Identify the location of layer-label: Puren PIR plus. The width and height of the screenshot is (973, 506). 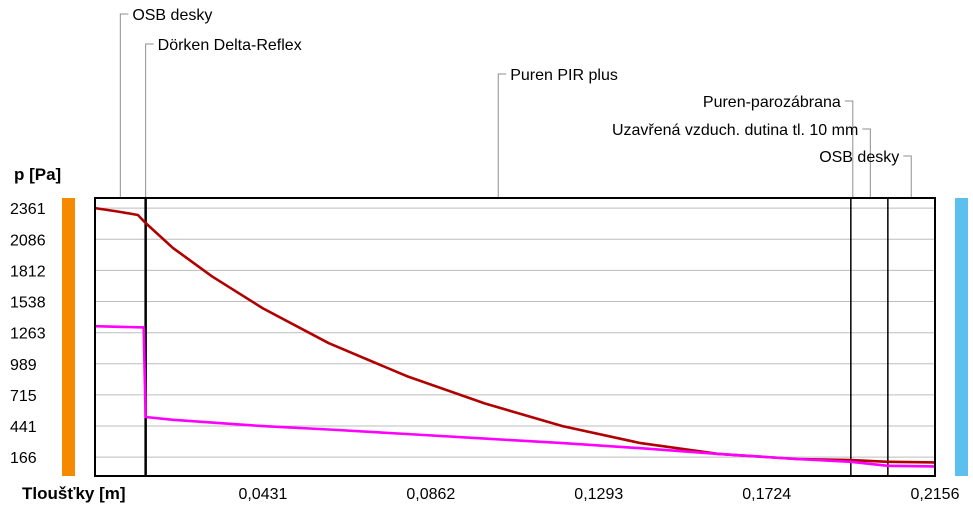
(564, 75).